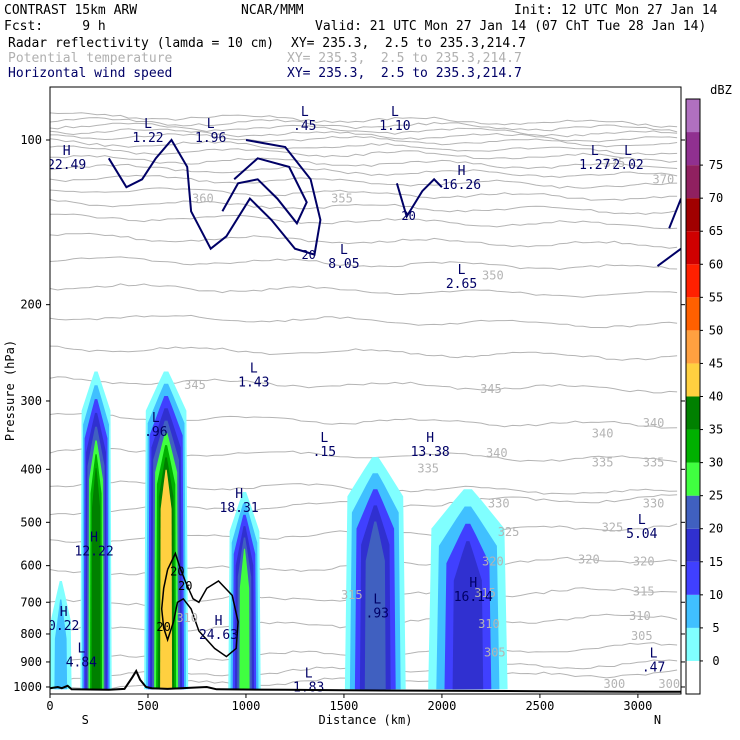 The width and height of the screenshot is (740, 740). I want to click on colorbar-tick-label: 20, so click(716, 529).